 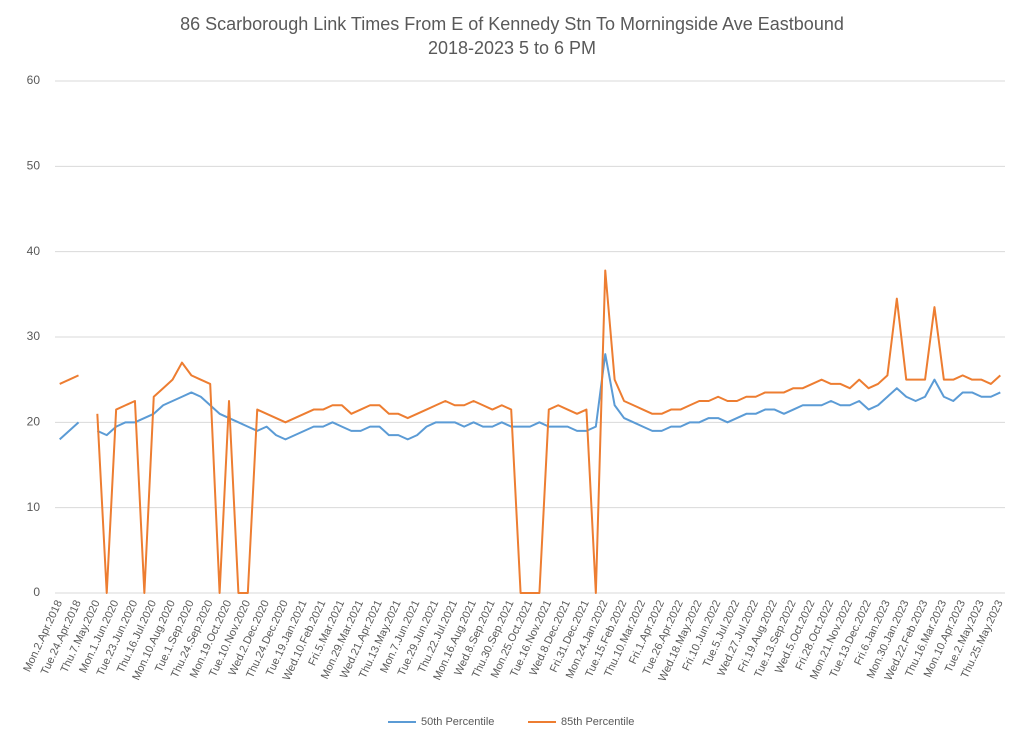 I want to click on y-tick-label: 50, so click(x=34, y=166).